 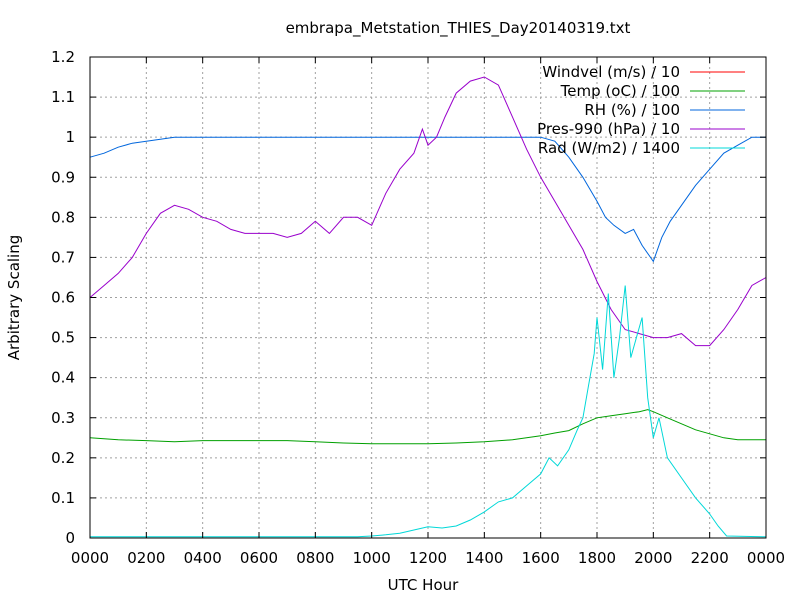 I want to click on y-tick-label: 0.4, so click(x=63, y=378).